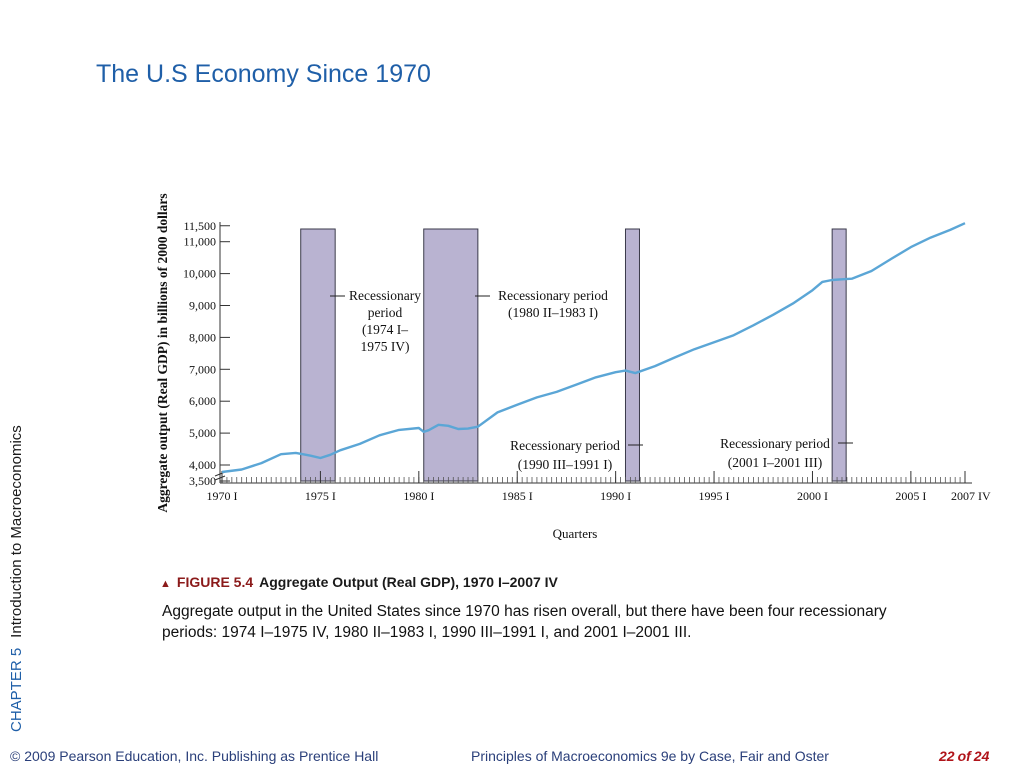  I want to click on y-tick-label: 9,000, so click(202, 306).